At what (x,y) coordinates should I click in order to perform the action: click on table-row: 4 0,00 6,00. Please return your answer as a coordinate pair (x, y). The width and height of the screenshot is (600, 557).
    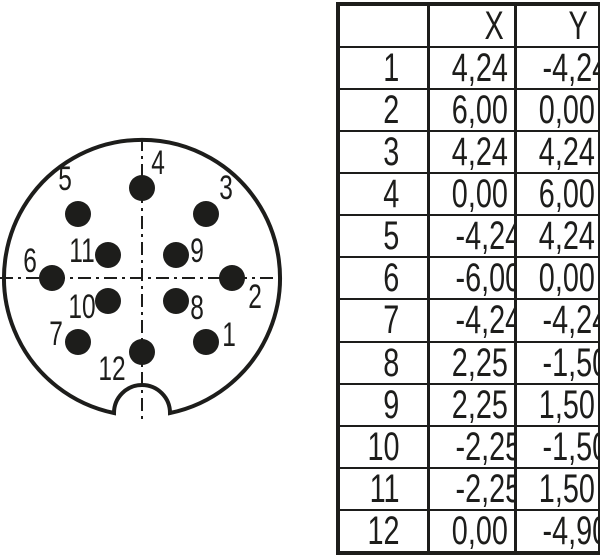
    Looking at the image, I should click on (468, 194).